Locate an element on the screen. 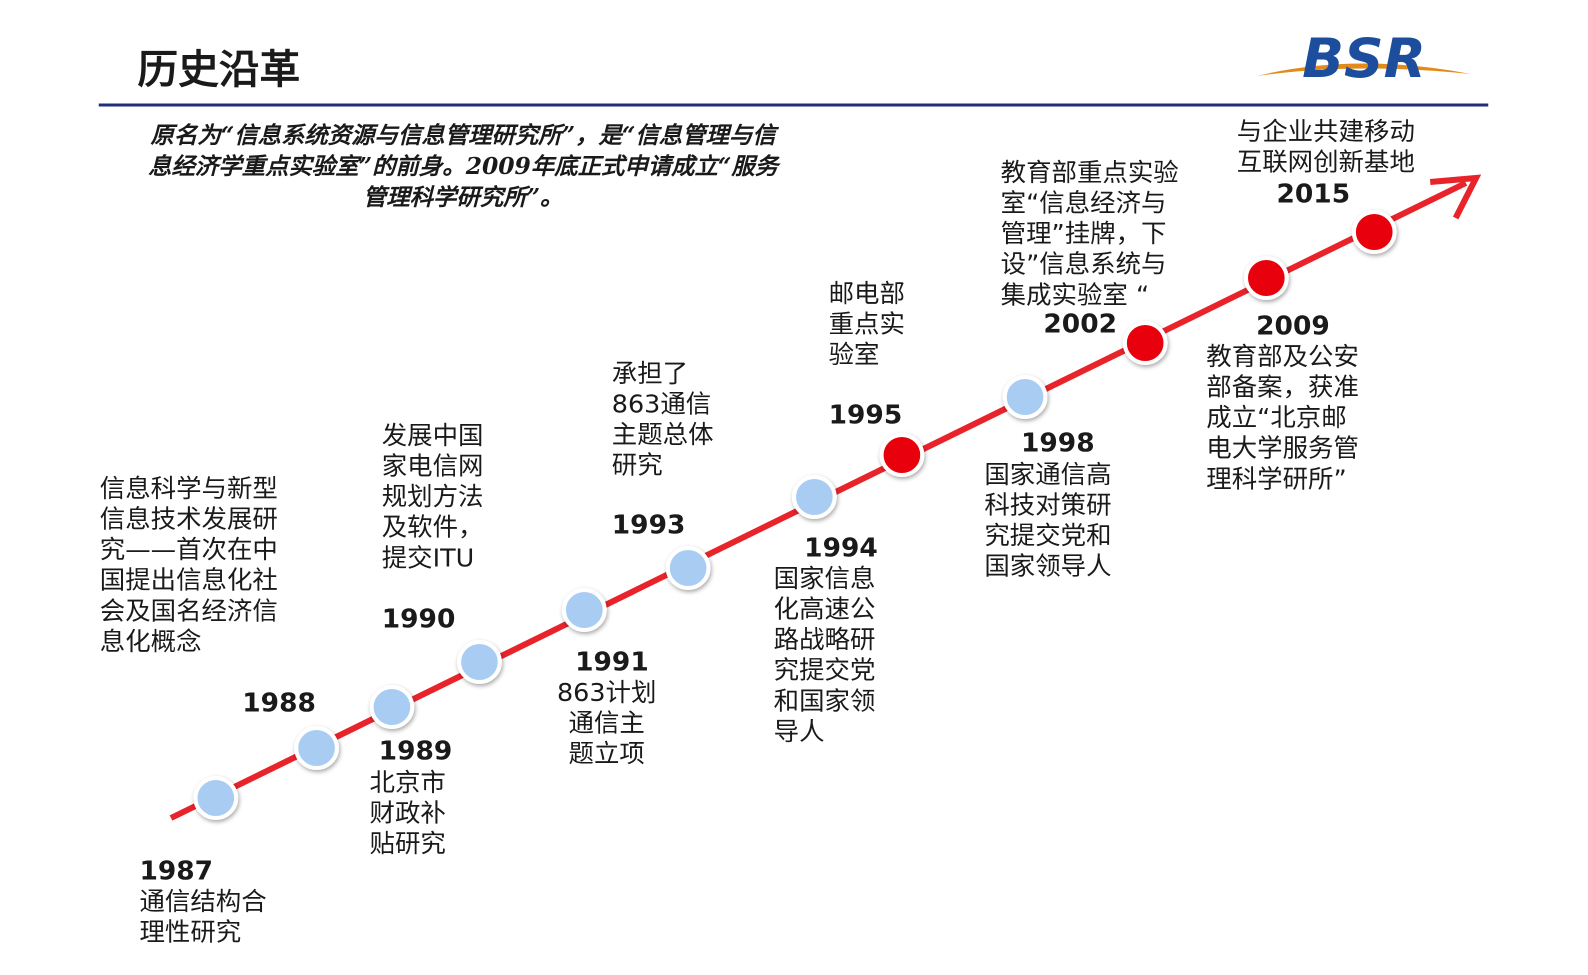  milestone-year: 1991 is located at coordinates (612, 663).